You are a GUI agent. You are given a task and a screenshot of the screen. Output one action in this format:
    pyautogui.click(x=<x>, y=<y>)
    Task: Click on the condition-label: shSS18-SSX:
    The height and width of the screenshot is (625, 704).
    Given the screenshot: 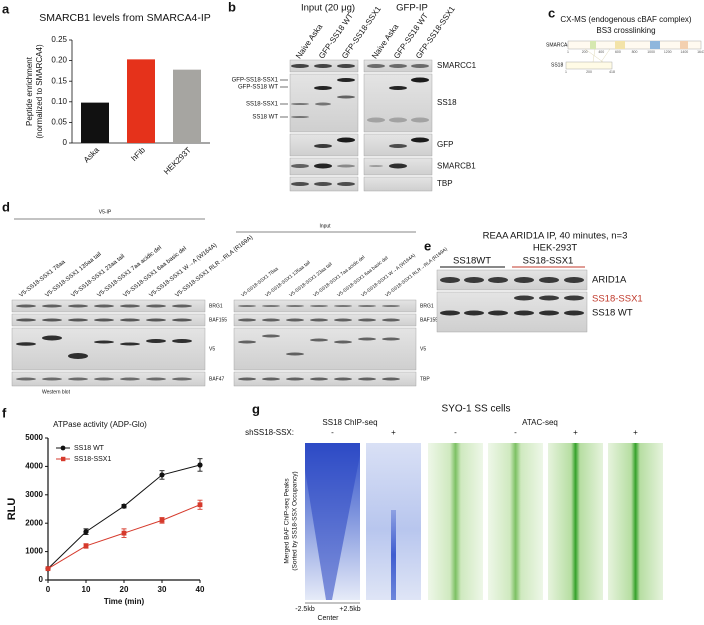 What is the action you would take?
    pyautogui.click(x=269, y=432)
    